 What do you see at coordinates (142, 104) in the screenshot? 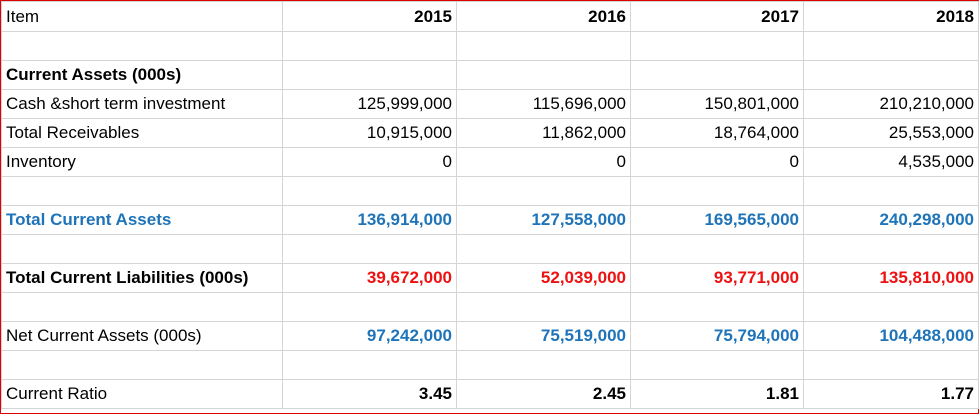
I see `row-label-cell: Cash &short term investment` at bounding box center [142, 104].